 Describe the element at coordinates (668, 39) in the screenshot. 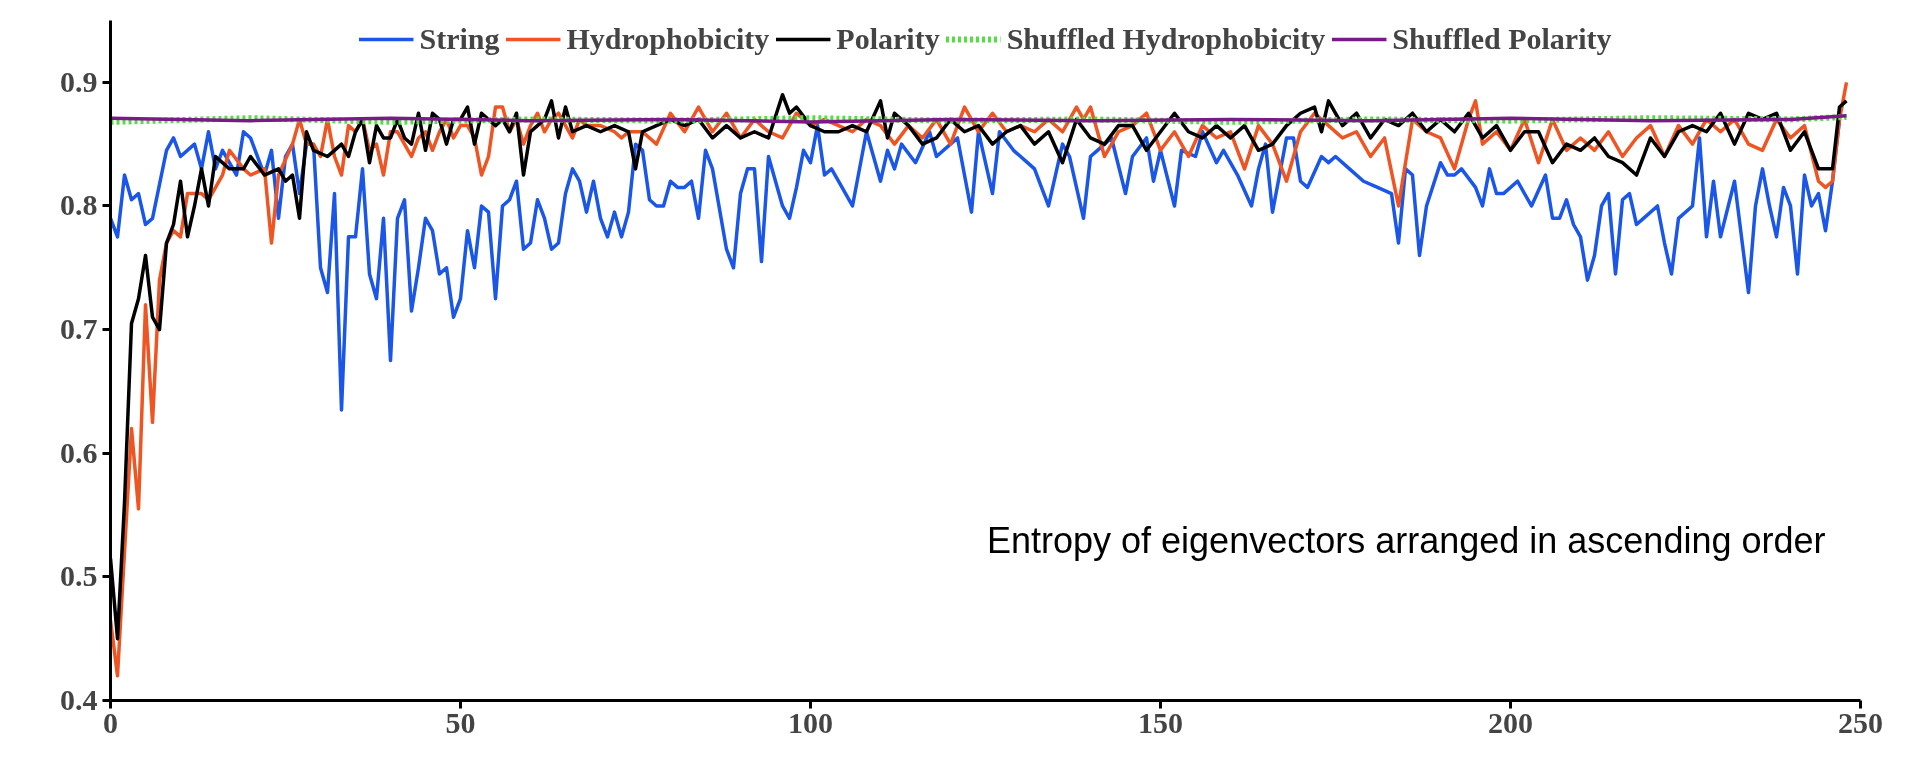

I see `legend-label: Hydrophobicity` at that location.